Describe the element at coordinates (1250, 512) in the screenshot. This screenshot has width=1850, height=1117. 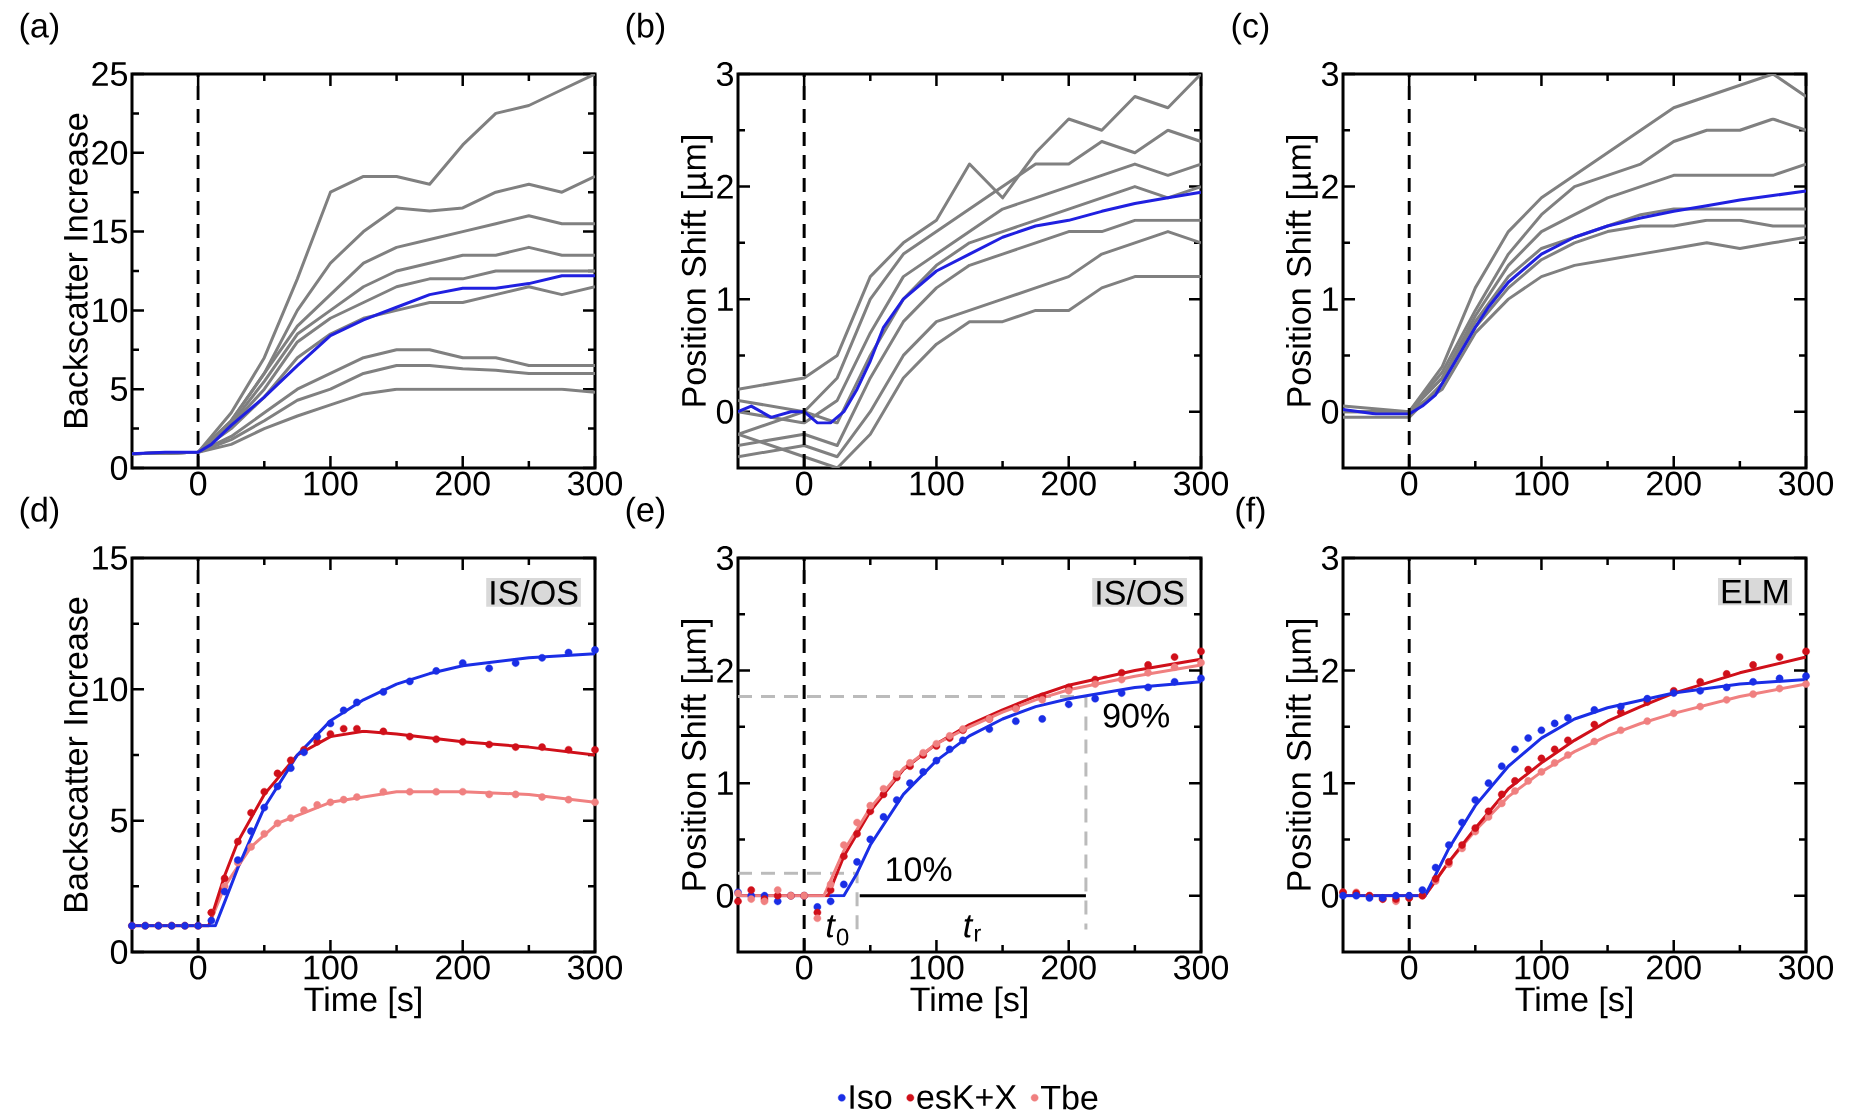
I see `chart-title: (f)` at that location.